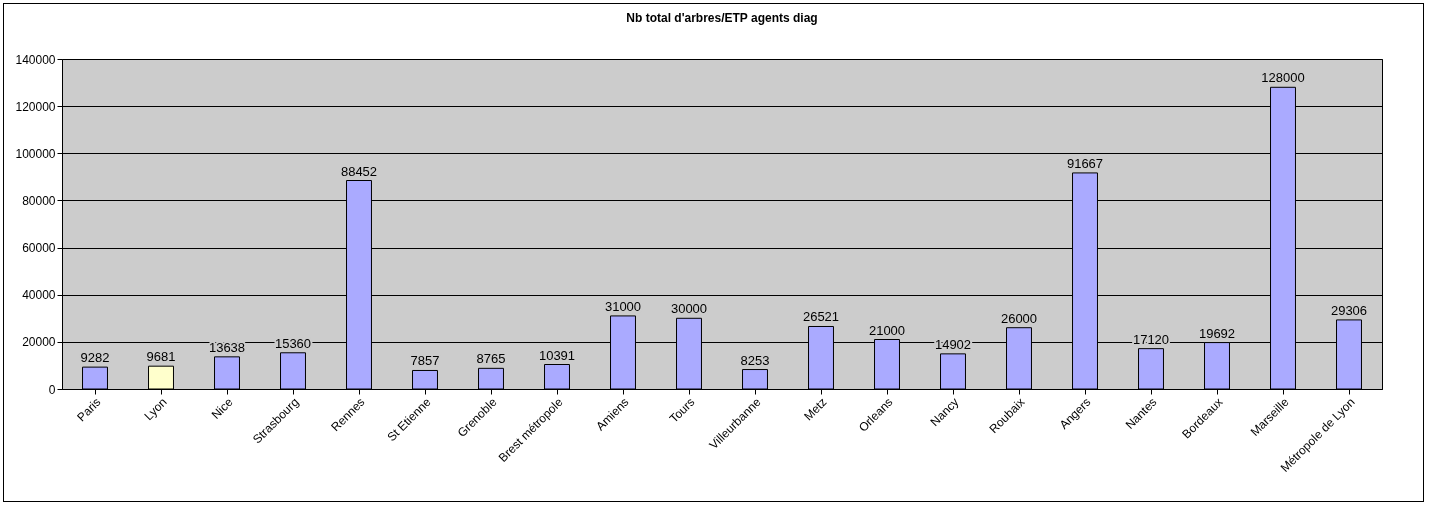 The width and height of the screenshot is (1429, 507). I want to click on y-tick-label: 40000, so click(39, 295).